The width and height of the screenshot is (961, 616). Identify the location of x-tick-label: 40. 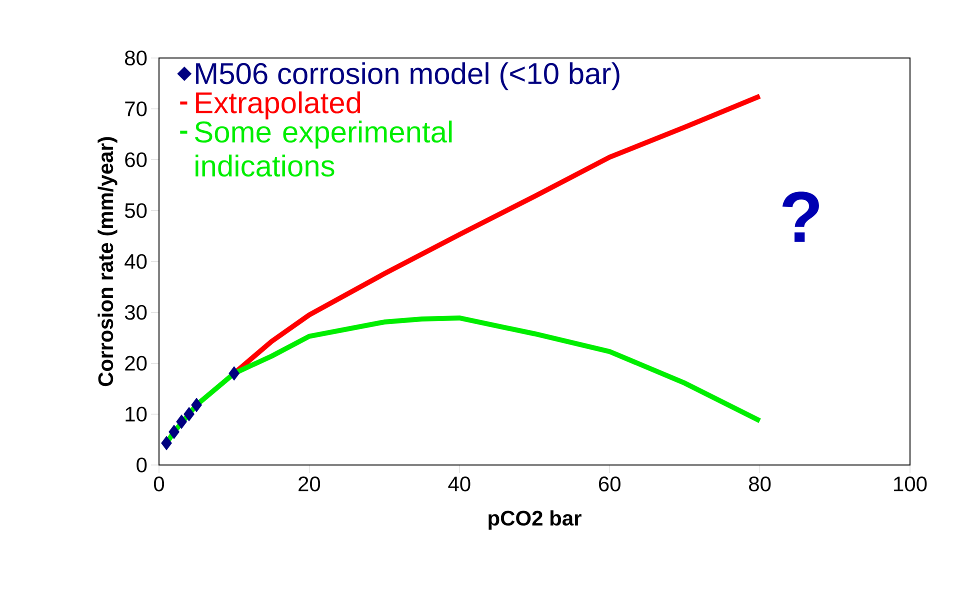
(459, 484).